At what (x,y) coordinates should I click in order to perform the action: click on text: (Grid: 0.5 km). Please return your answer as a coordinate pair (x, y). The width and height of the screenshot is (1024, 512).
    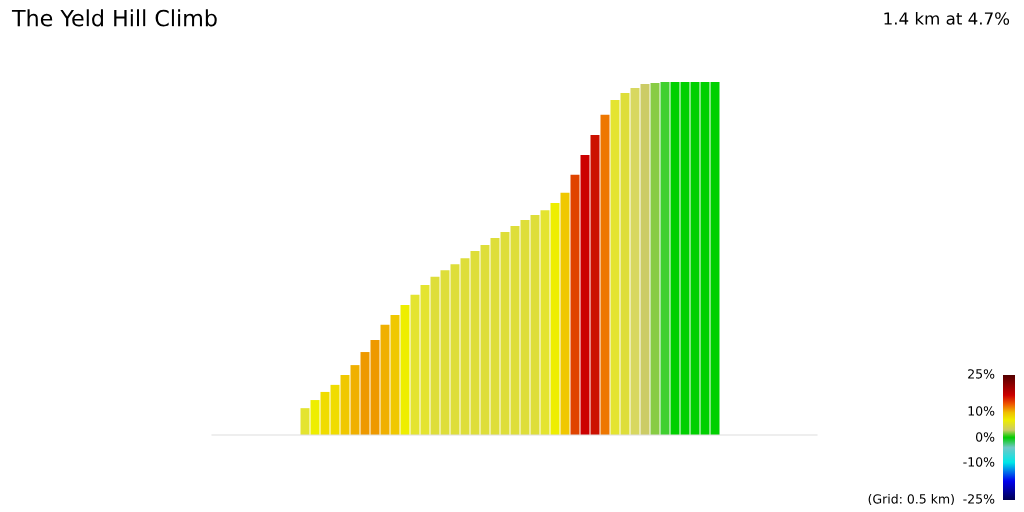
    Looking at the image, I should click on (911, 499).